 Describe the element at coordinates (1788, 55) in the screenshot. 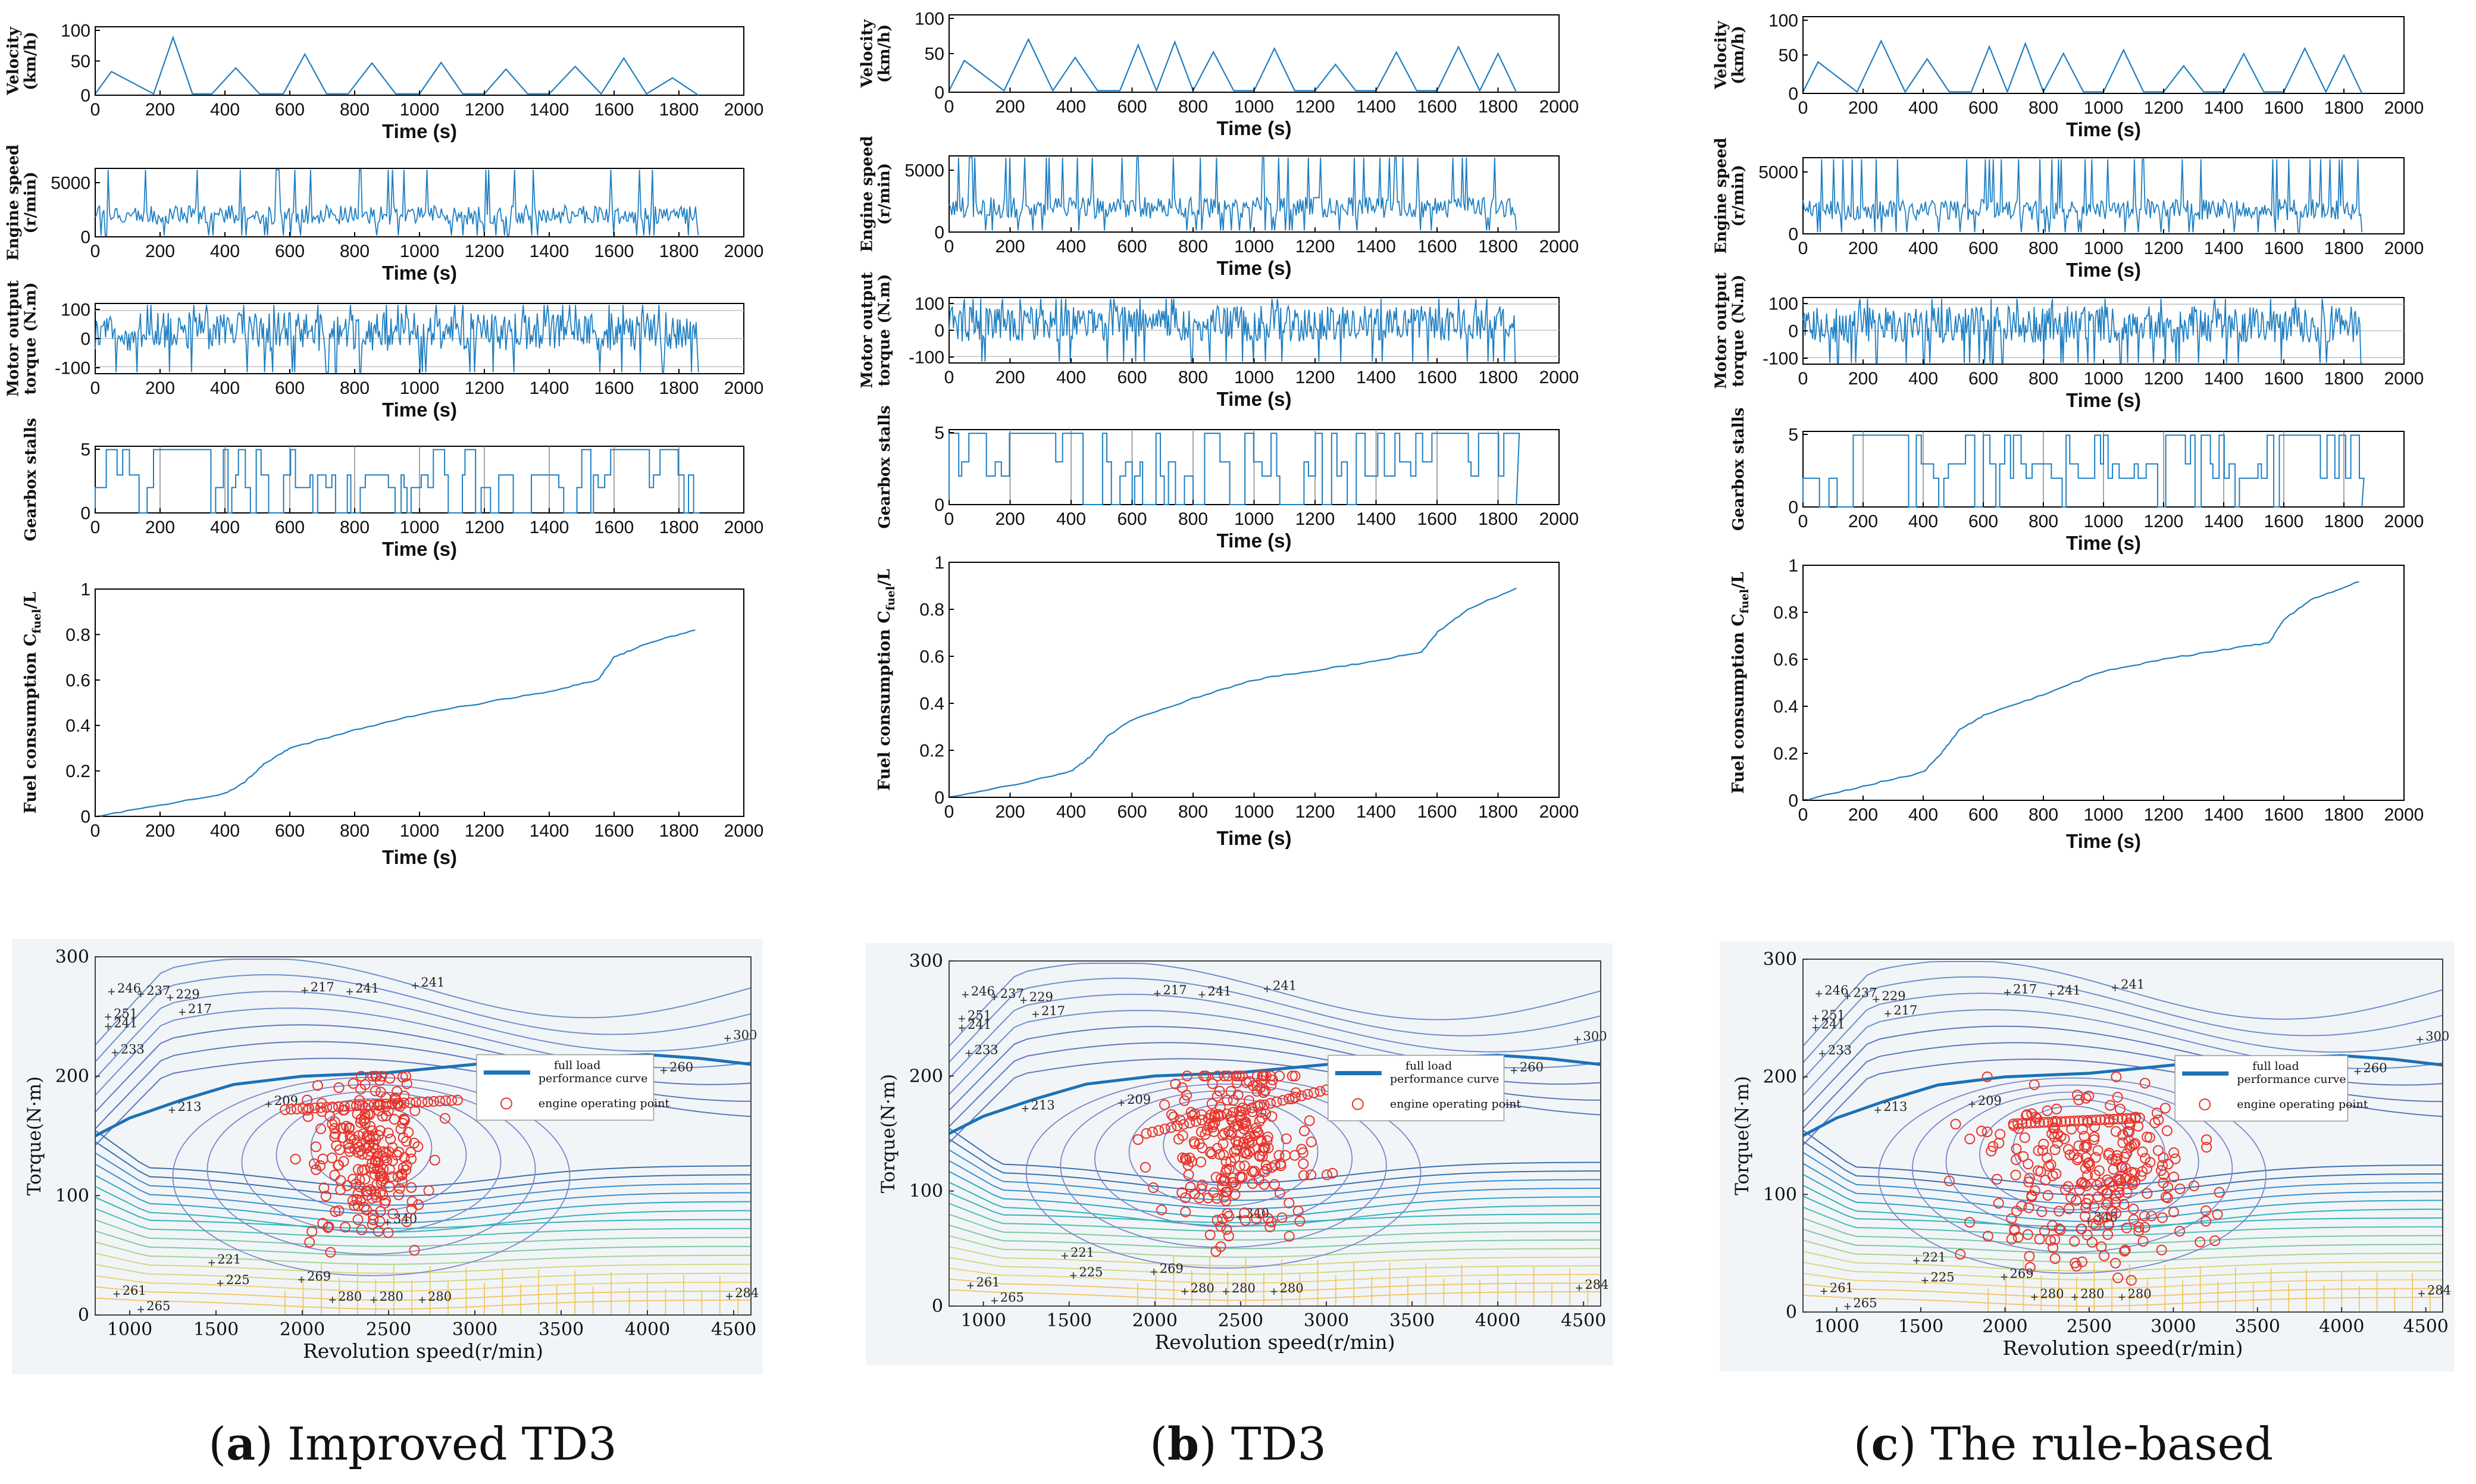

I see `velocity-y-tick-label: 50` at that location.